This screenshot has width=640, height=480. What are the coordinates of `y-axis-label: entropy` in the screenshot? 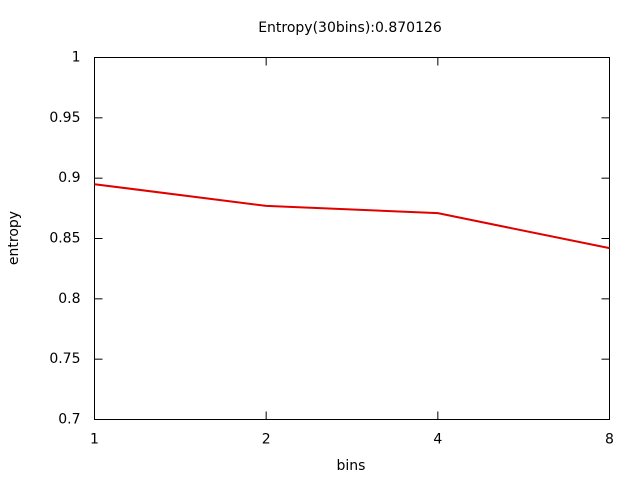 It's located at (14, 238).